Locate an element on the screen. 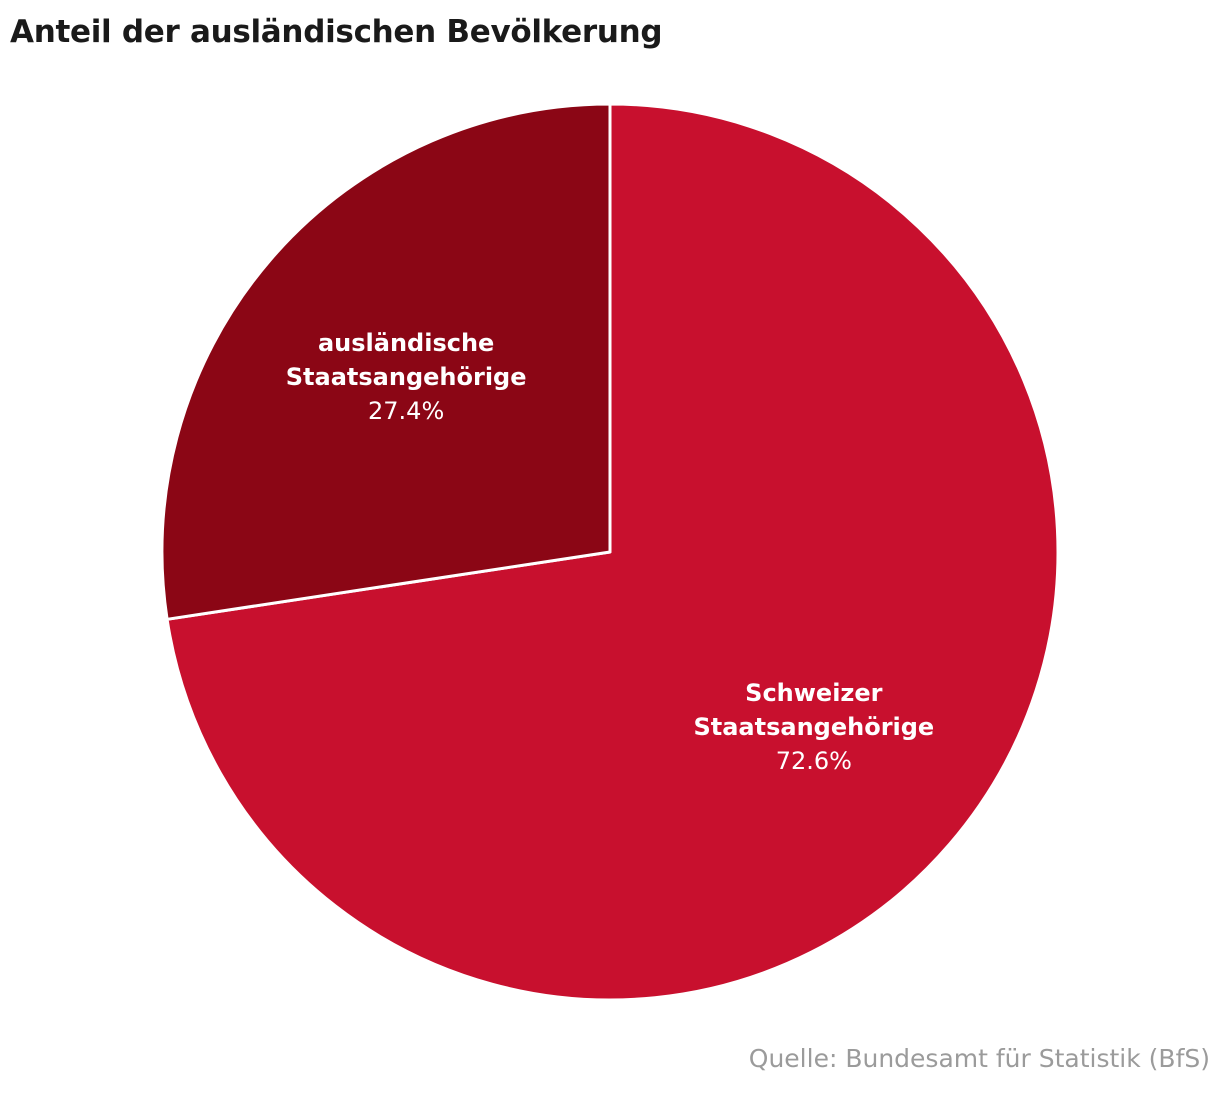 The height and width of the screenshot is (1094, 1220). slice-label-0: Schweizer Staatsangehörige 72.6% is located at coordinates (813, 727).